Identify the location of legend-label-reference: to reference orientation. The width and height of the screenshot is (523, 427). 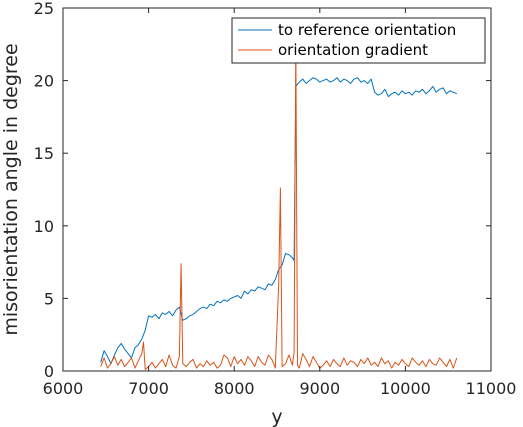
(367, 30).